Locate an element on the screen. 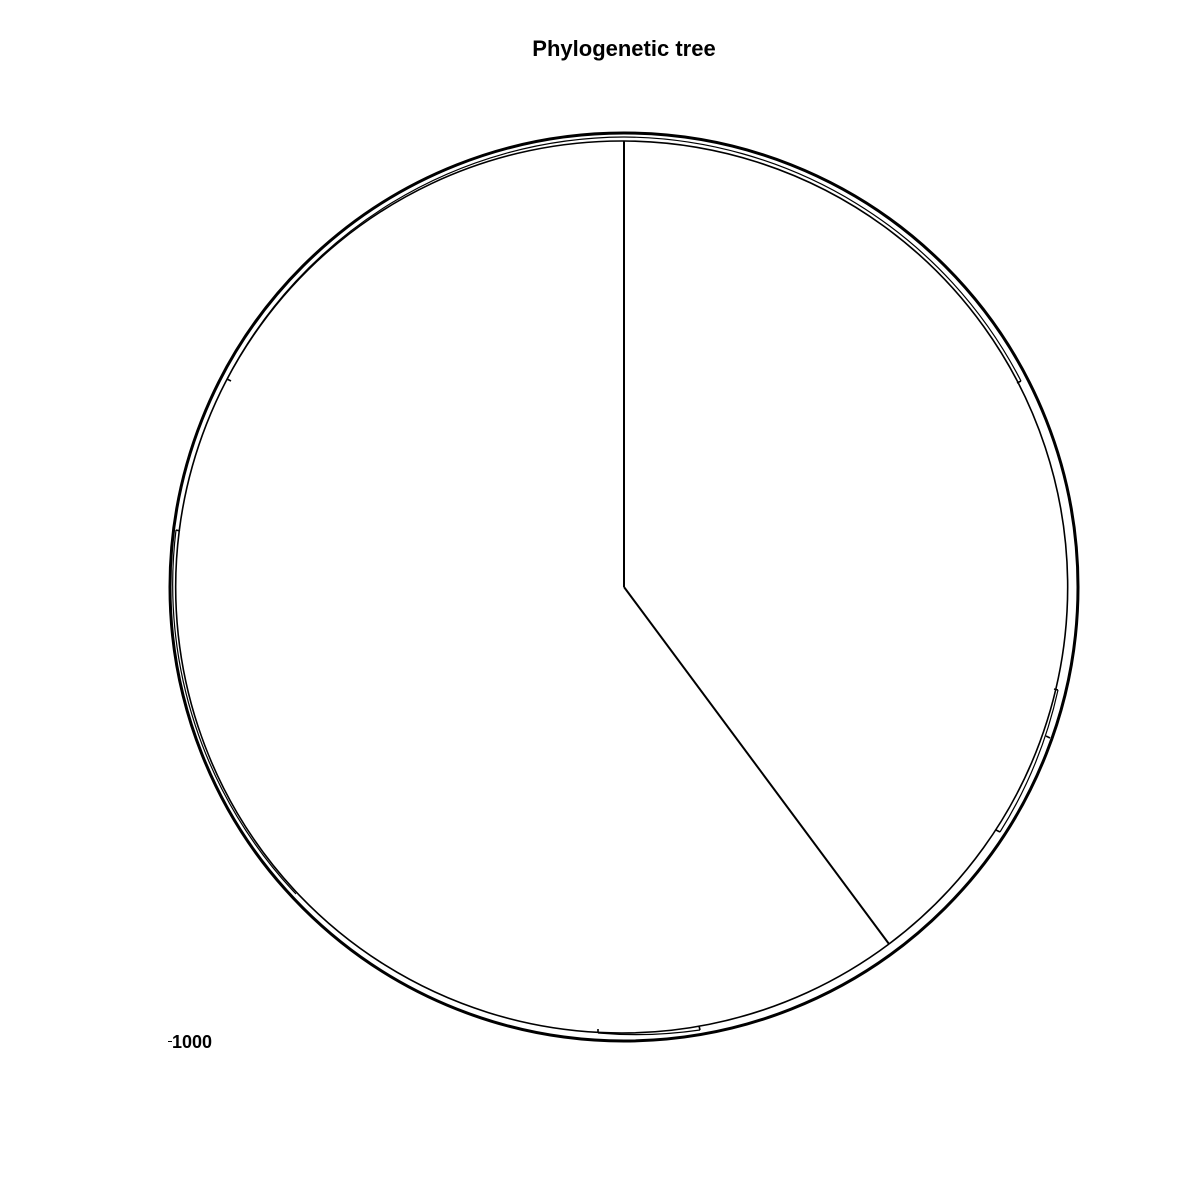  chart-title: Phylogenetic tree is located at coordinates (624, 48).